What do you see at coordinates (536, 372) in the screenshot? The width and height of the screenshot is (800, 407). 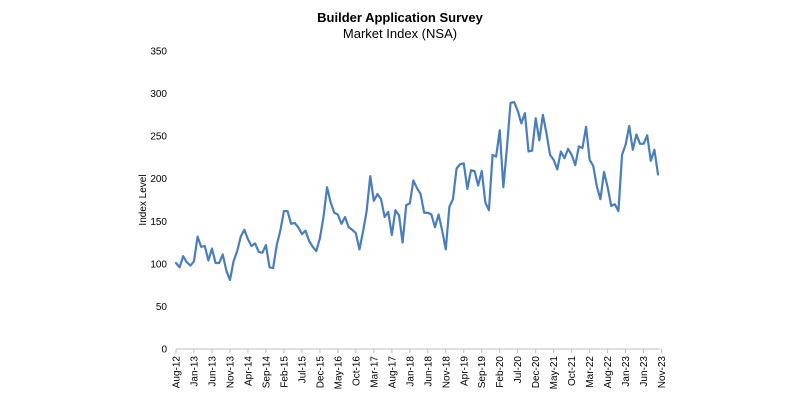 I see `x-tick-label: Dec-20` at bounding box center [536, 372].